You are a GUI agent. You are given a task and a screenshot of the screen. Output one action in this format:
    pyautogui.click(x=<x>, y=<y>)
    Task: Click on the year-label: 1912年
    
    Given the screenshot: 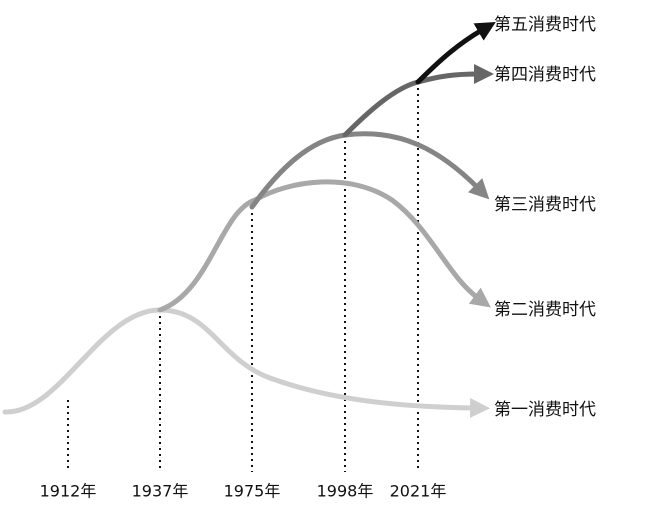 What is the action you would take?
    pyautogui.click(x=68, y=491)
    